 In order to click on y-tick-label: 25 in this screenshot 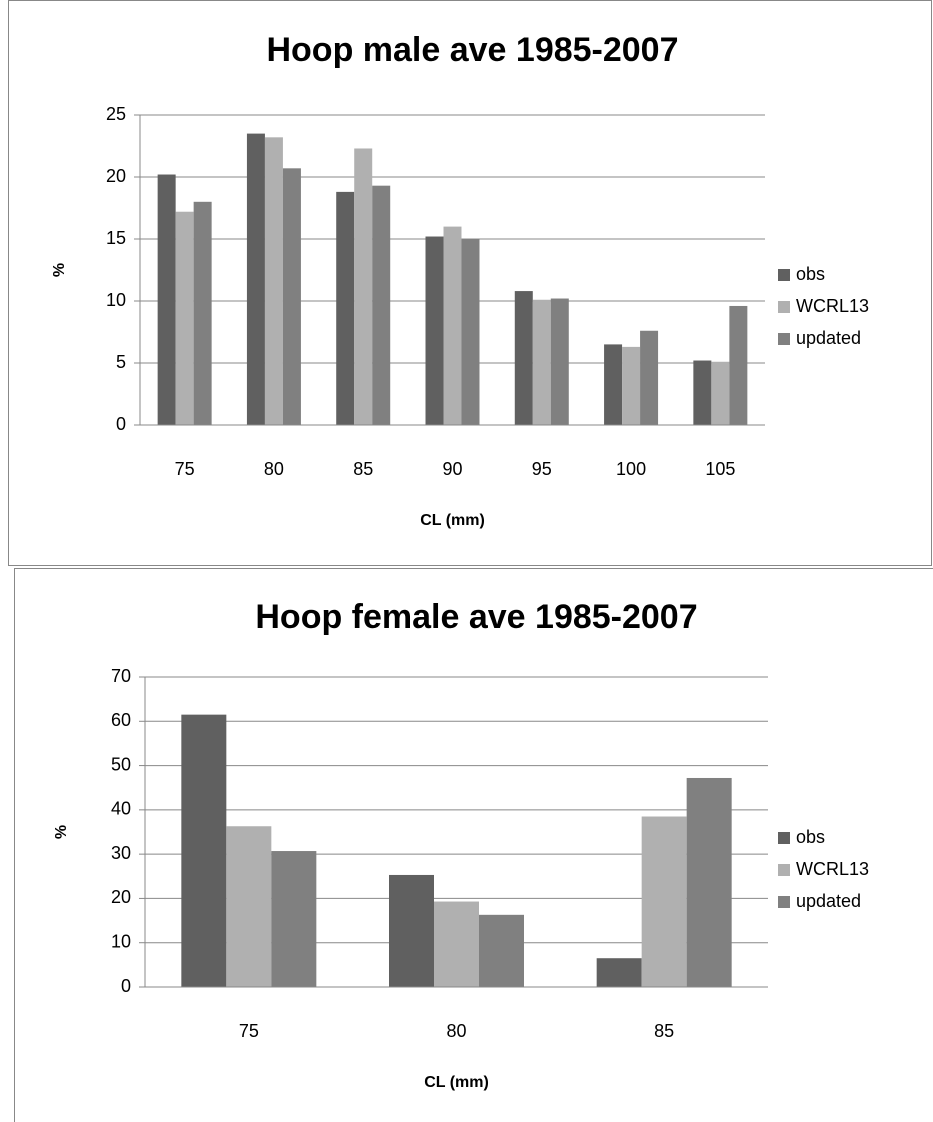, I will do `click(116, 114)`.